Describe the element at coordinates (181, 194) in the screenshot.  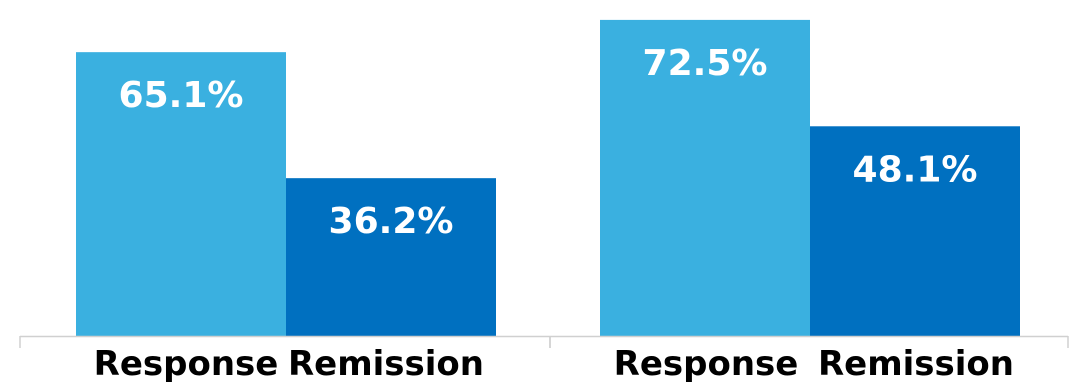
I see `bar-response` at that location.